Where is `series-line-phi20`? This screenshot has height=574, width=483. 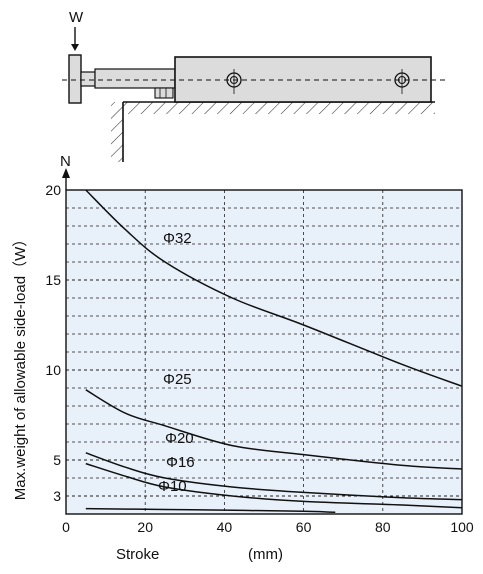
series-line-phi20 is located at coordinates (274, 476).